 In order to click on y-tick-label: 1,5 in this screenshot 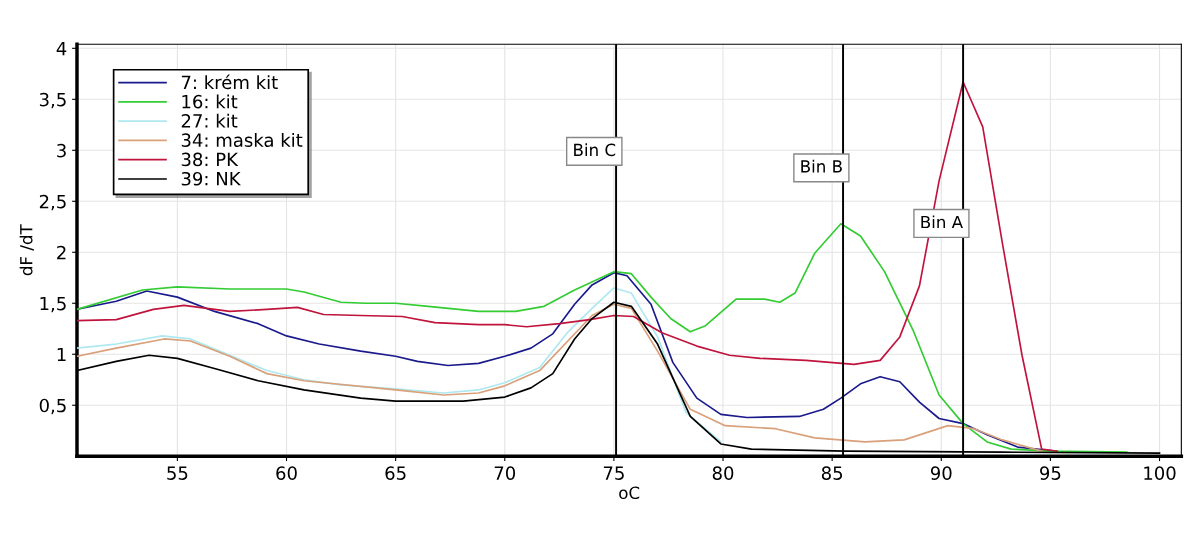, I will do `click(53, 304)`.